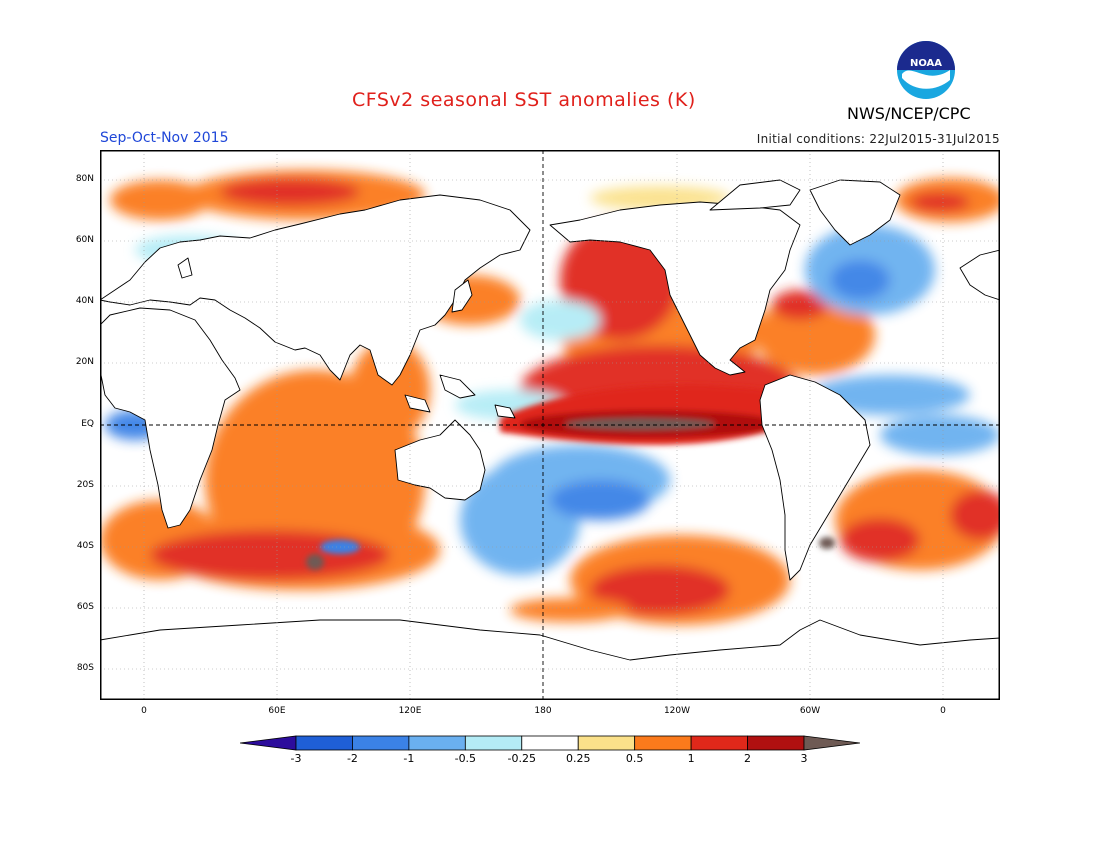  What do you see at coordinates (909, 113) in the screenshot?
I see `agency-label: NWS/NCEP/CPC` at bounding box center [909, 113].